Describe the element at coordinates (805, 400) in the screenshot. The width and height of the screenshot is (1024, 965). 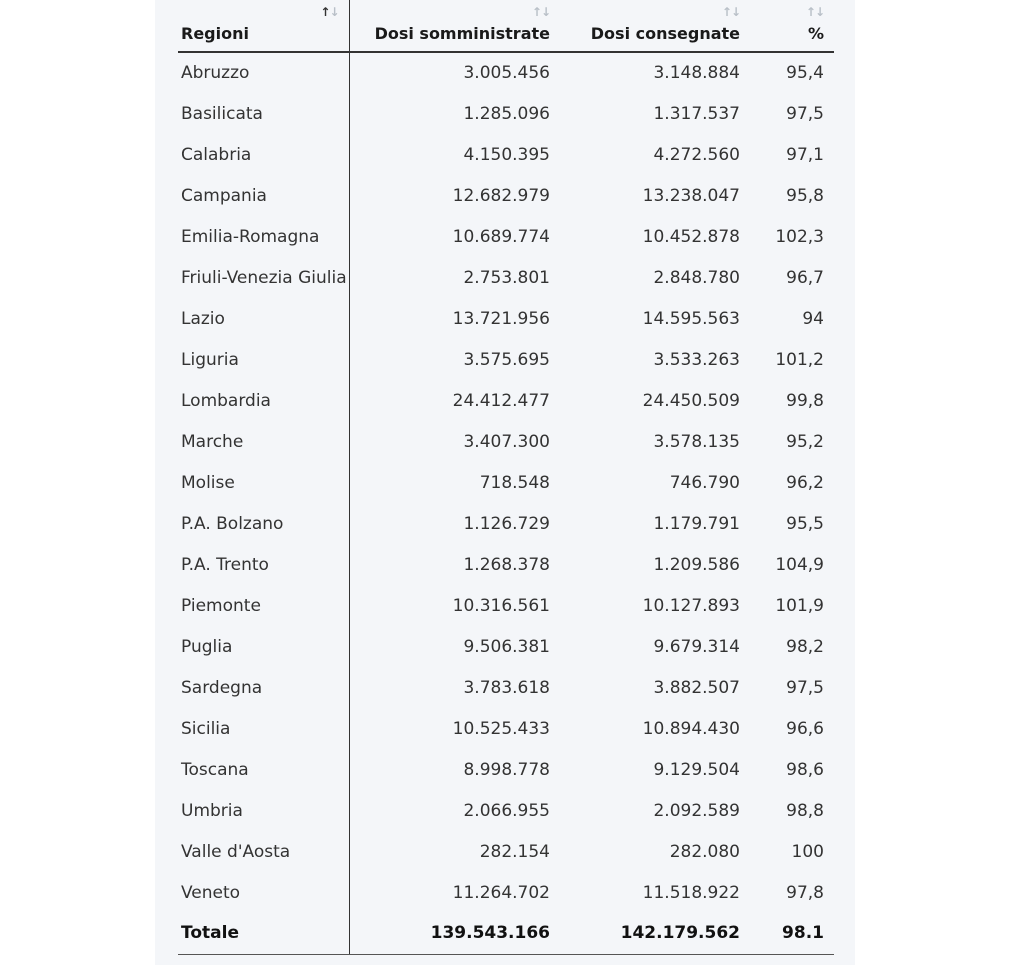
I see `percent-cell: 99,8` at that location.